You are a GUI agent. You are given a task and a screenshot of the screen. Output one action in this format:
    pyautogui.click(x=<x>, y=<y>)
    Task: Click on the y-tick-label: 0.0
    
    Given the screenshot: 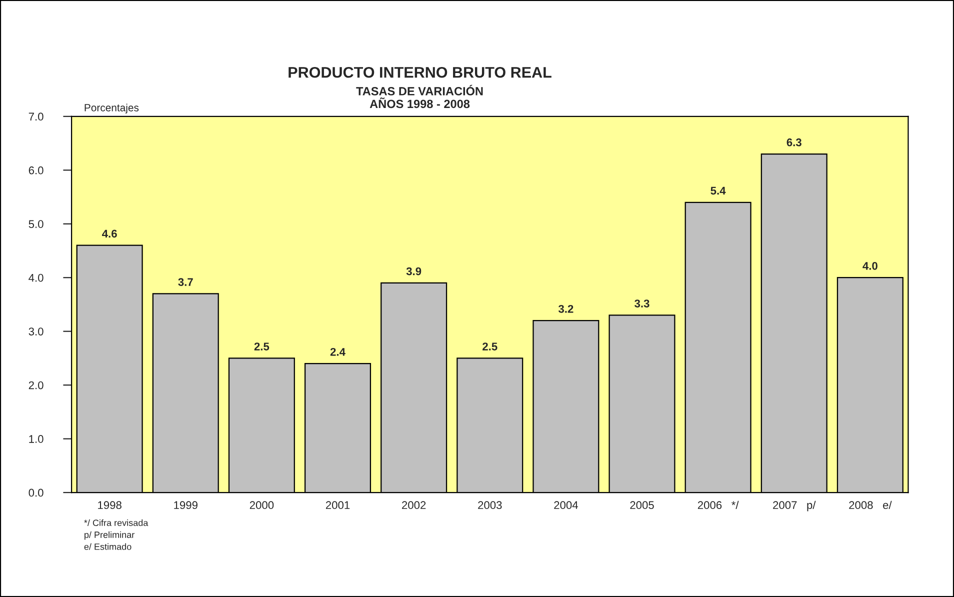 What is the action you would take?
    pyautogui.click(x=36, y=492)
    